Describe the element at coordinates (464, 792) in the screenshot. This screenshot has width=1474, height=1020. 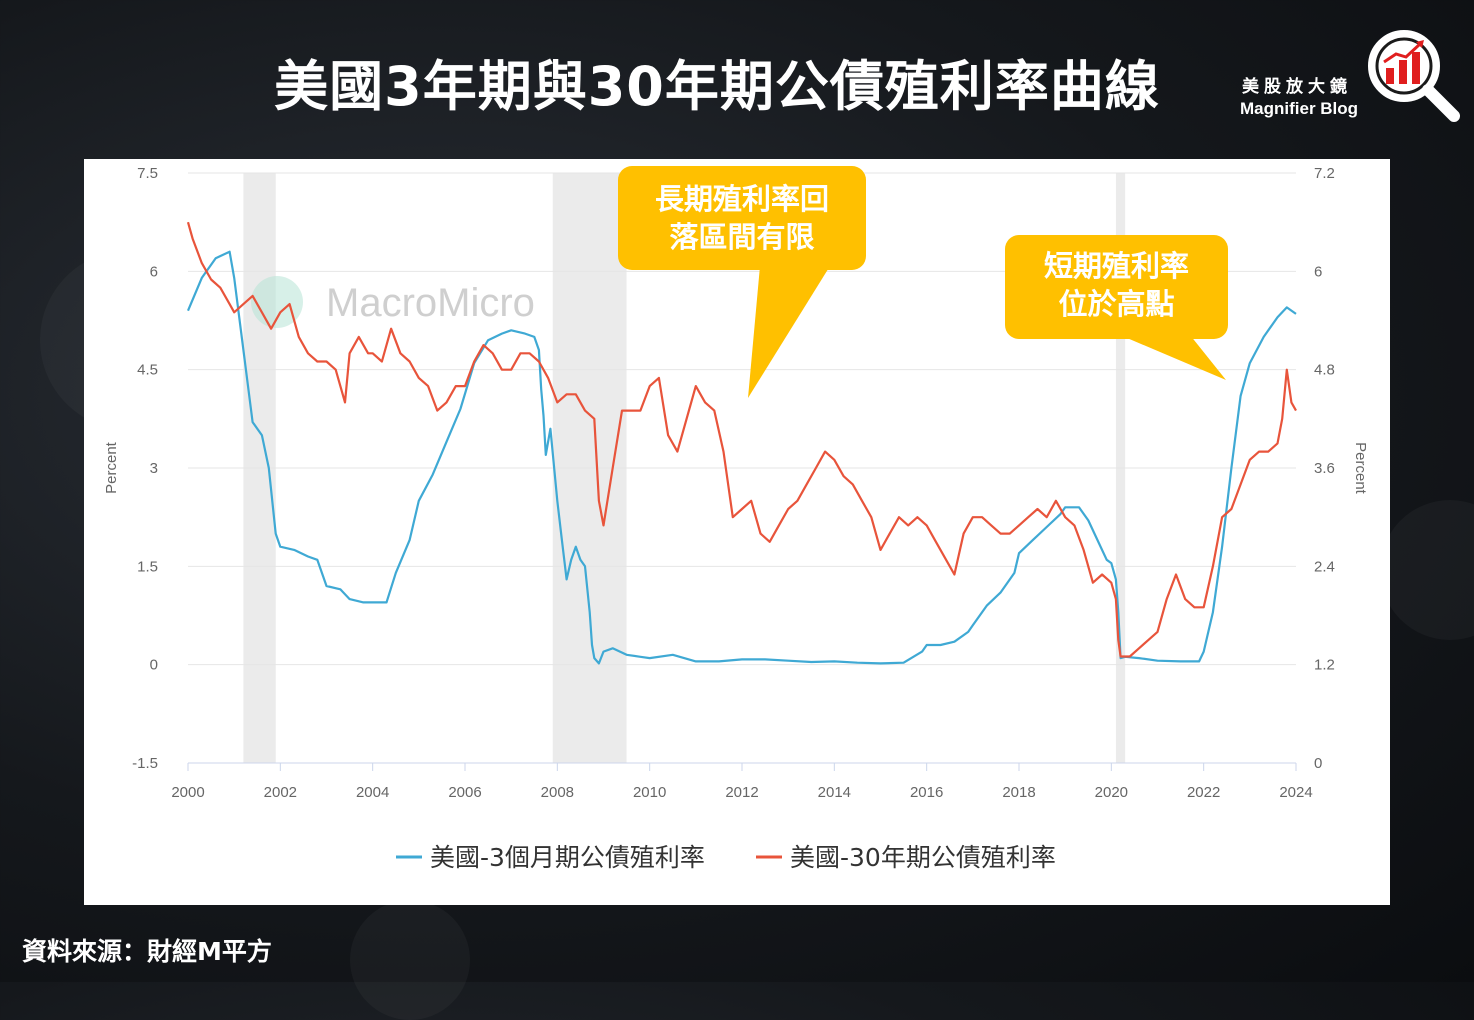
I see `x-tick-label: 2006` at that location.